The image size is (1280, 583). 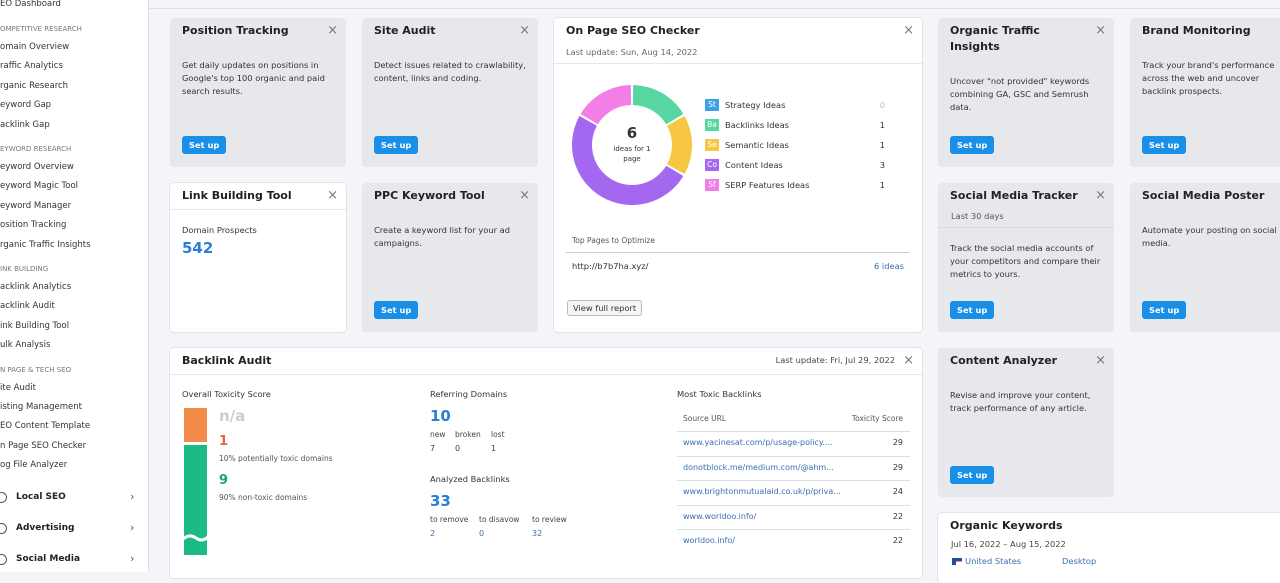 I want to click on card: Link Building Tool × Domain Prospects 542, so click(x=258, y=257).